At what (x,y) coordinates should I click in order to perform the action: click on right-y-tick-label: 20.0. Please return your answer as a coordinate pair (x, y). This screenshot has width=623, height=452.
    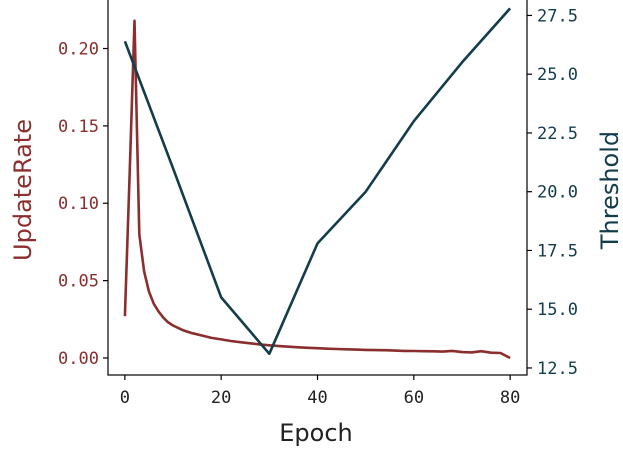
    Looking at the image, I should click on (557, 193).